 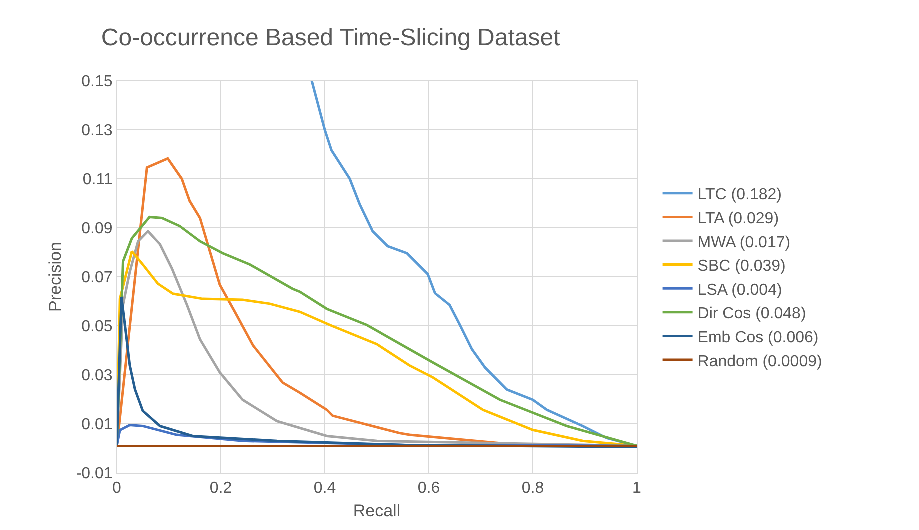 I want to click on y-tick-label: -0.01, so click(x=94, y=474).